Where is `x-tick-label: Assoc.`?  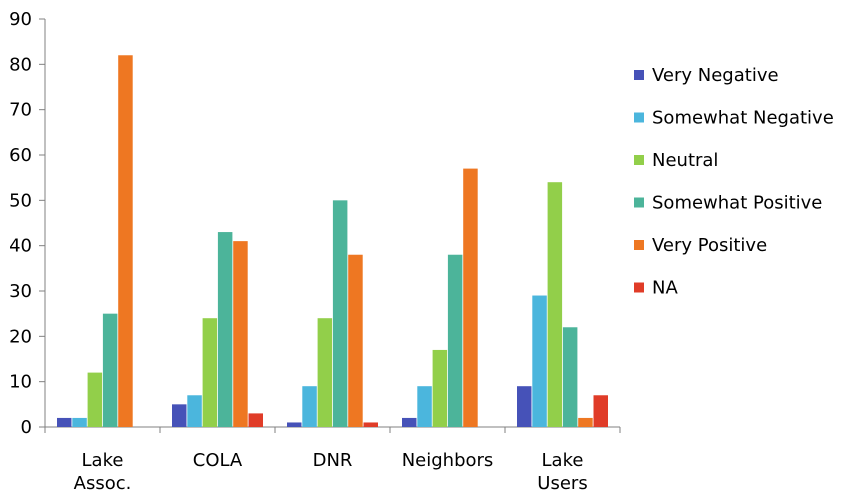 x-tick-label: Assoc. is located at coordinates (103, 483).